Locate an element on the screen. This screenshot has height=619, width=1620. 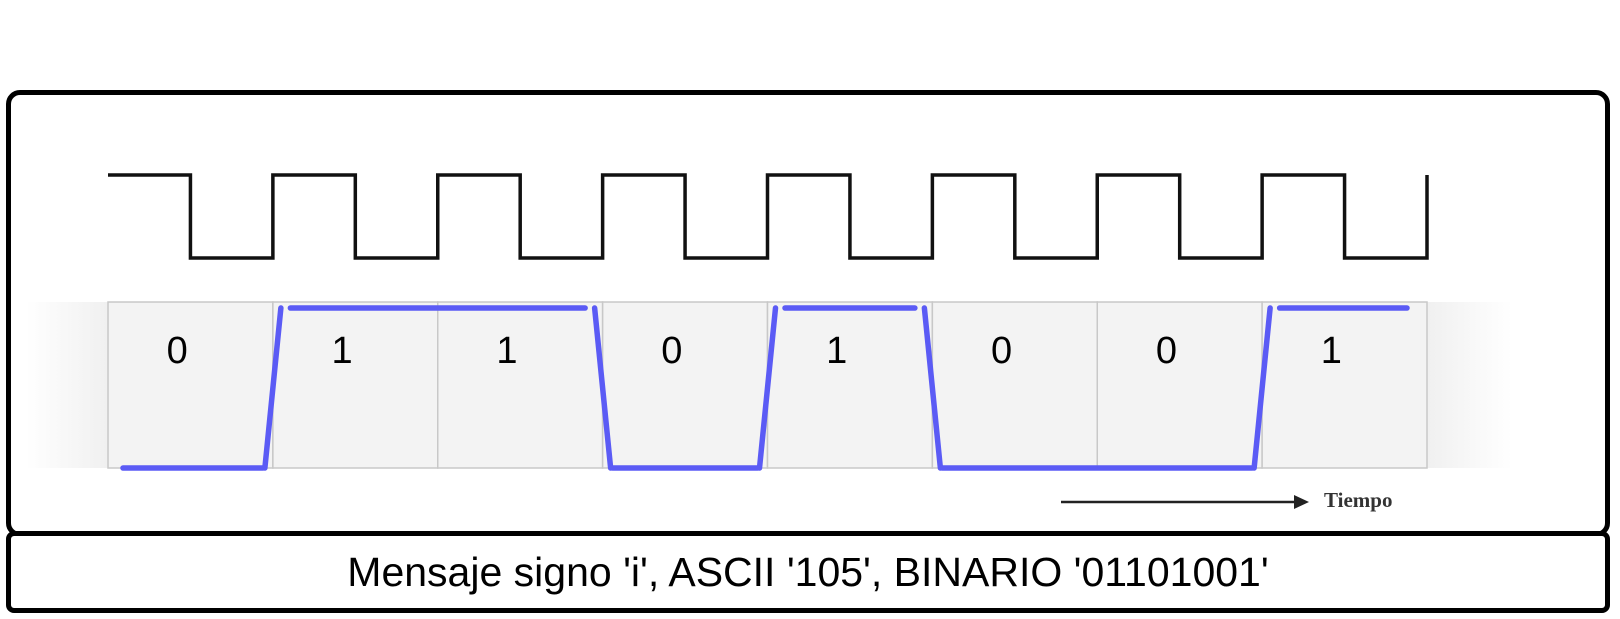
clock-signal-line is located at coordinates (768, 216).